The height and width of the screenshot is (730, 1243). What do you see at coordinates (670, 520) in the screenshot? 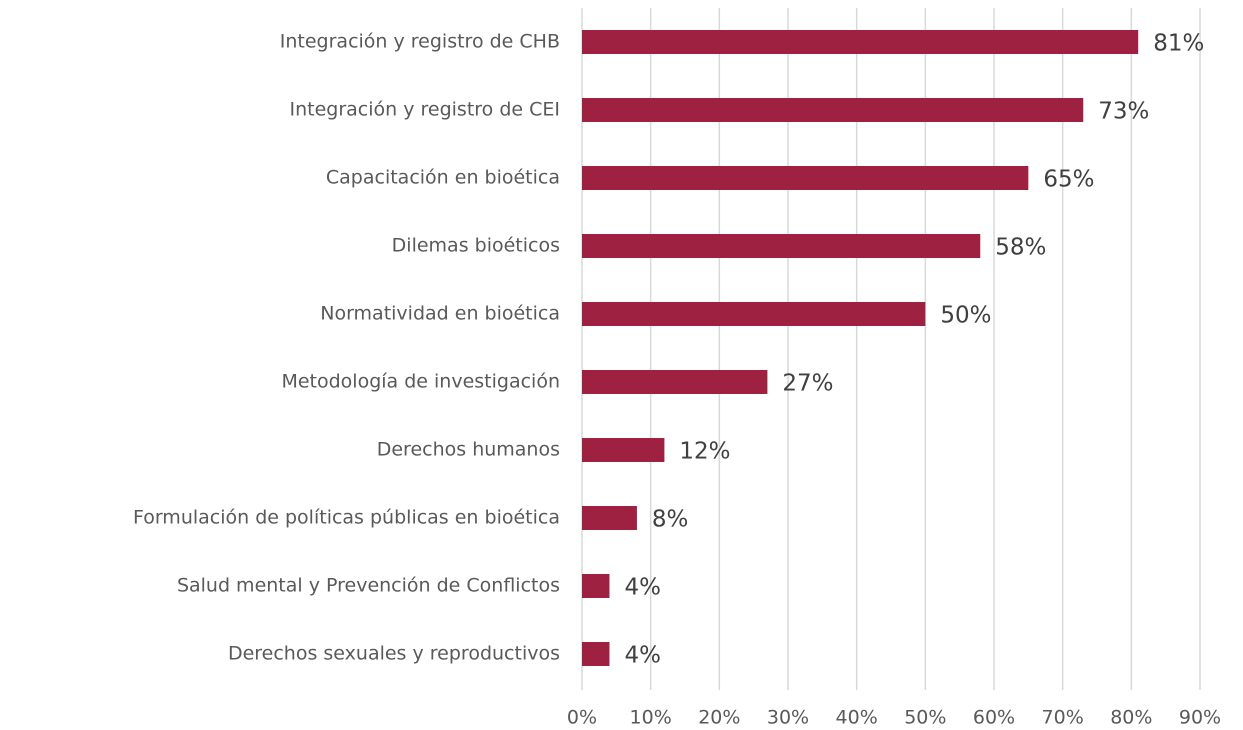
I see `value-label: 8%` at bounding box center [670, 520].